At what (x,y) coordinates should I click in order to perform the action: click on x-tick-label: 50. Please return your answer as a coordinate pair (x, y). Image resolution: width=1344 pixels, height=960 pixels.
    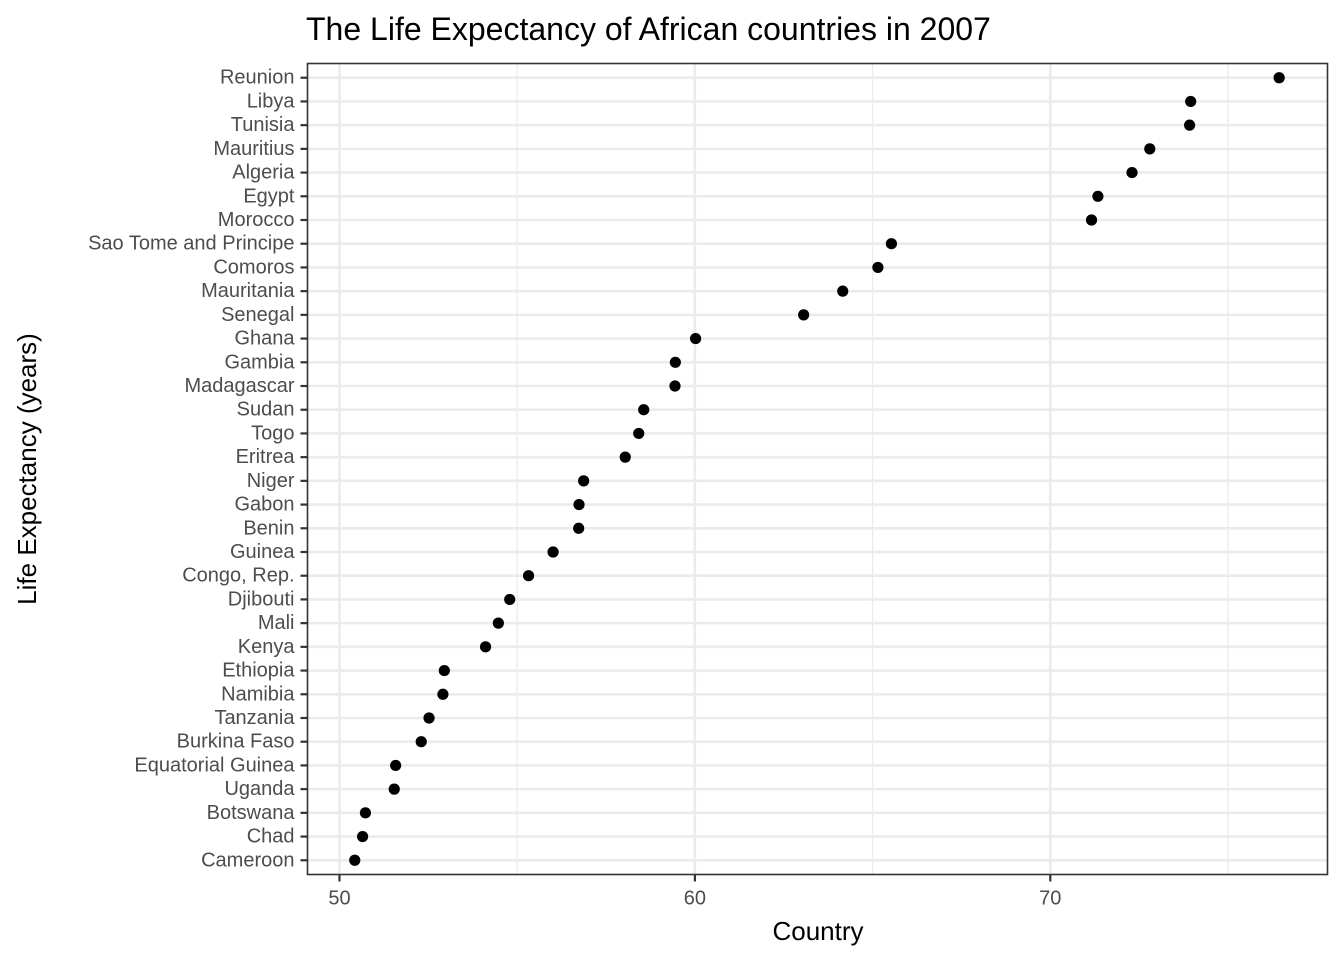
    Looking at the image, I should click on (339, 899).